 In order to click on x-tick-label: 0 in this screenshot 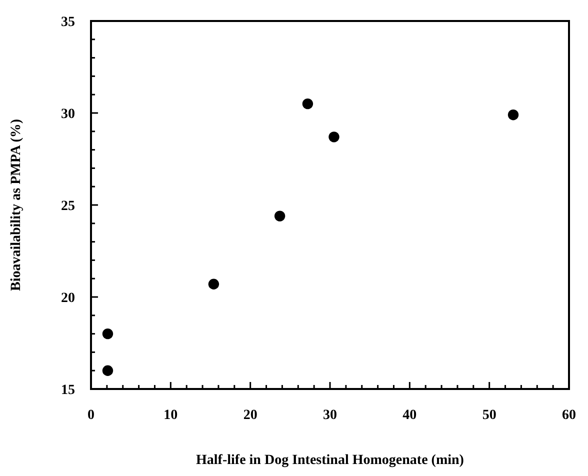, I will do `click(91, 415)`.